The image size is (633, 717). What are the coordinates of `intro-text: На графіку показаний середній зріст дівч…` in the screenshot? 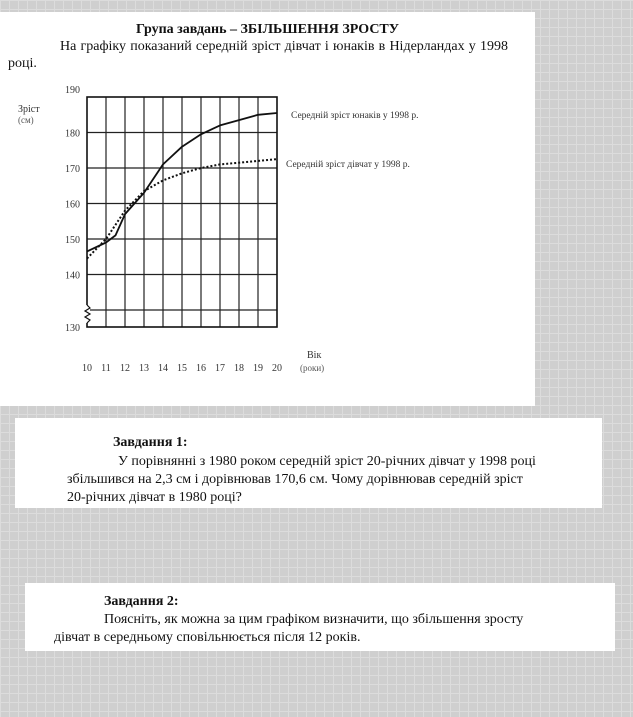 It's located at (258, 55).